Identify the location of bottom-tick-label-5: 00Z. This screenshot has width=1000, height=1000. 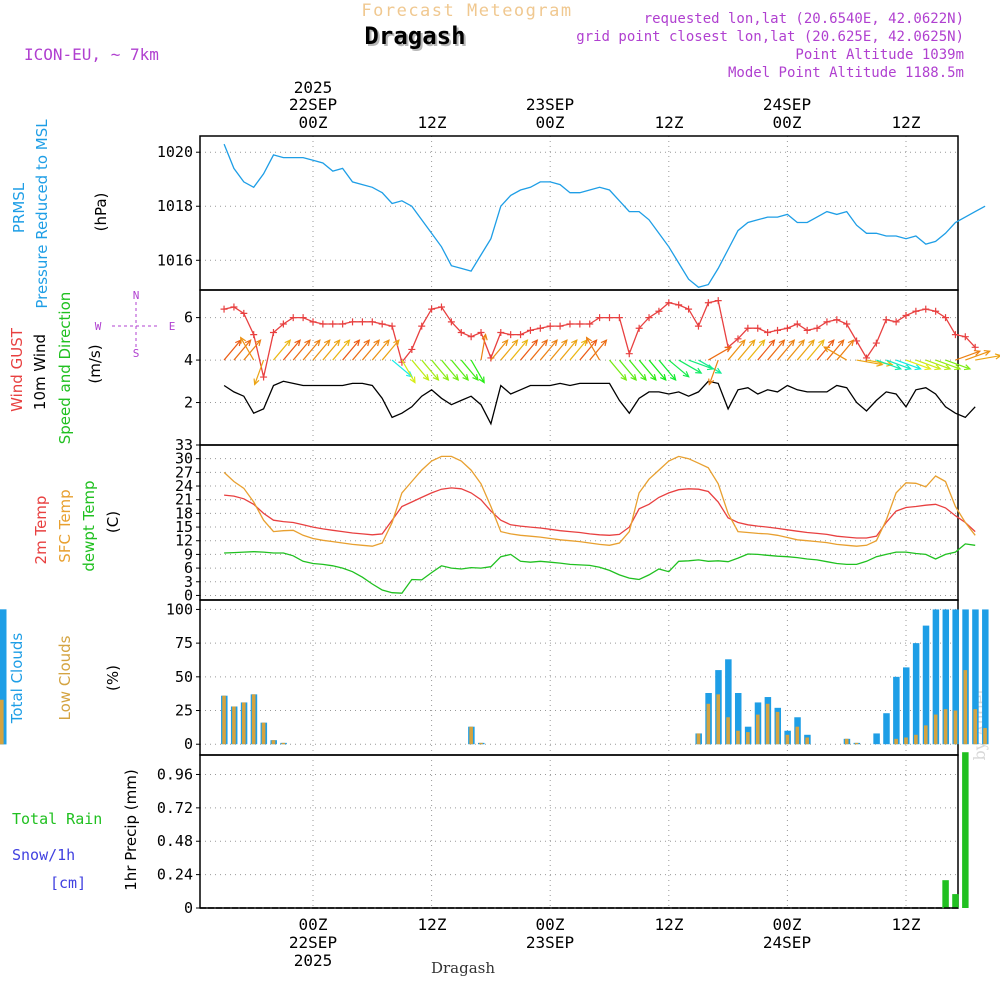
(787, 924).